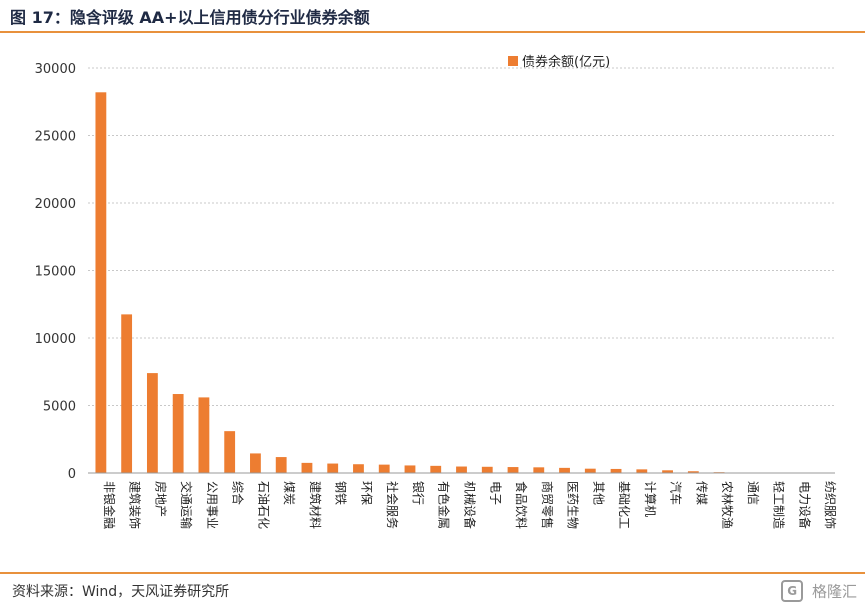  Describe the element at coordinates (263, 505) in the screenshot. I see `x-category-label: 石油石化` at that location.